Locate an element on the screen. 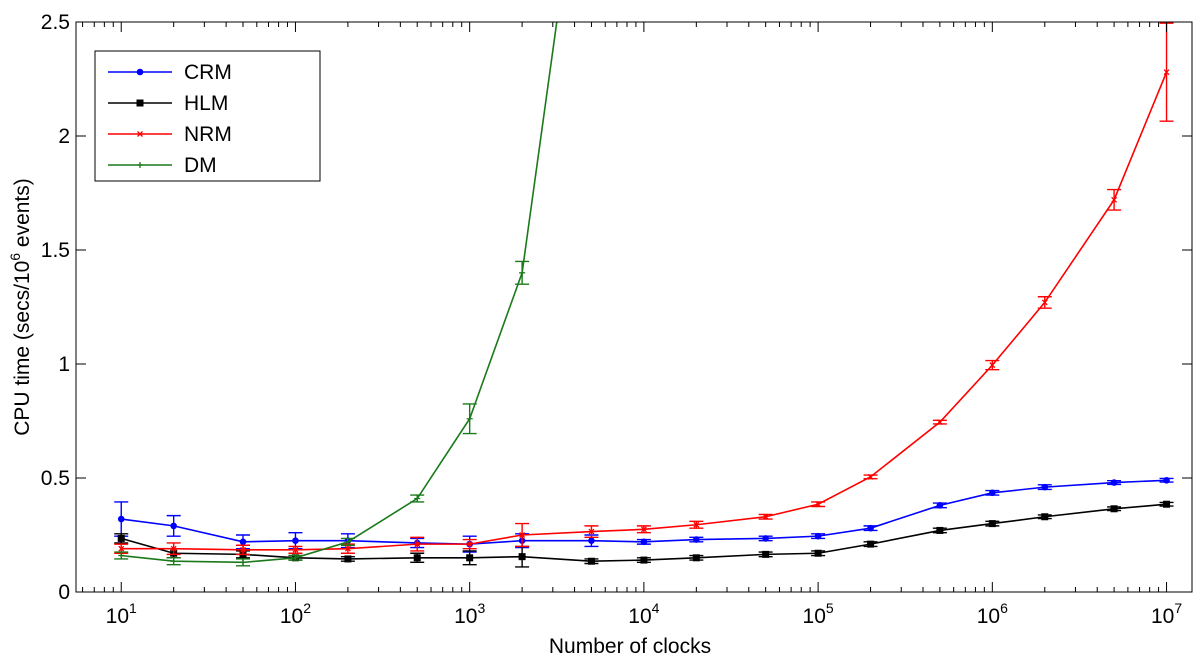  legend-label-nrm: NRM is located at coordinates (208, 134).